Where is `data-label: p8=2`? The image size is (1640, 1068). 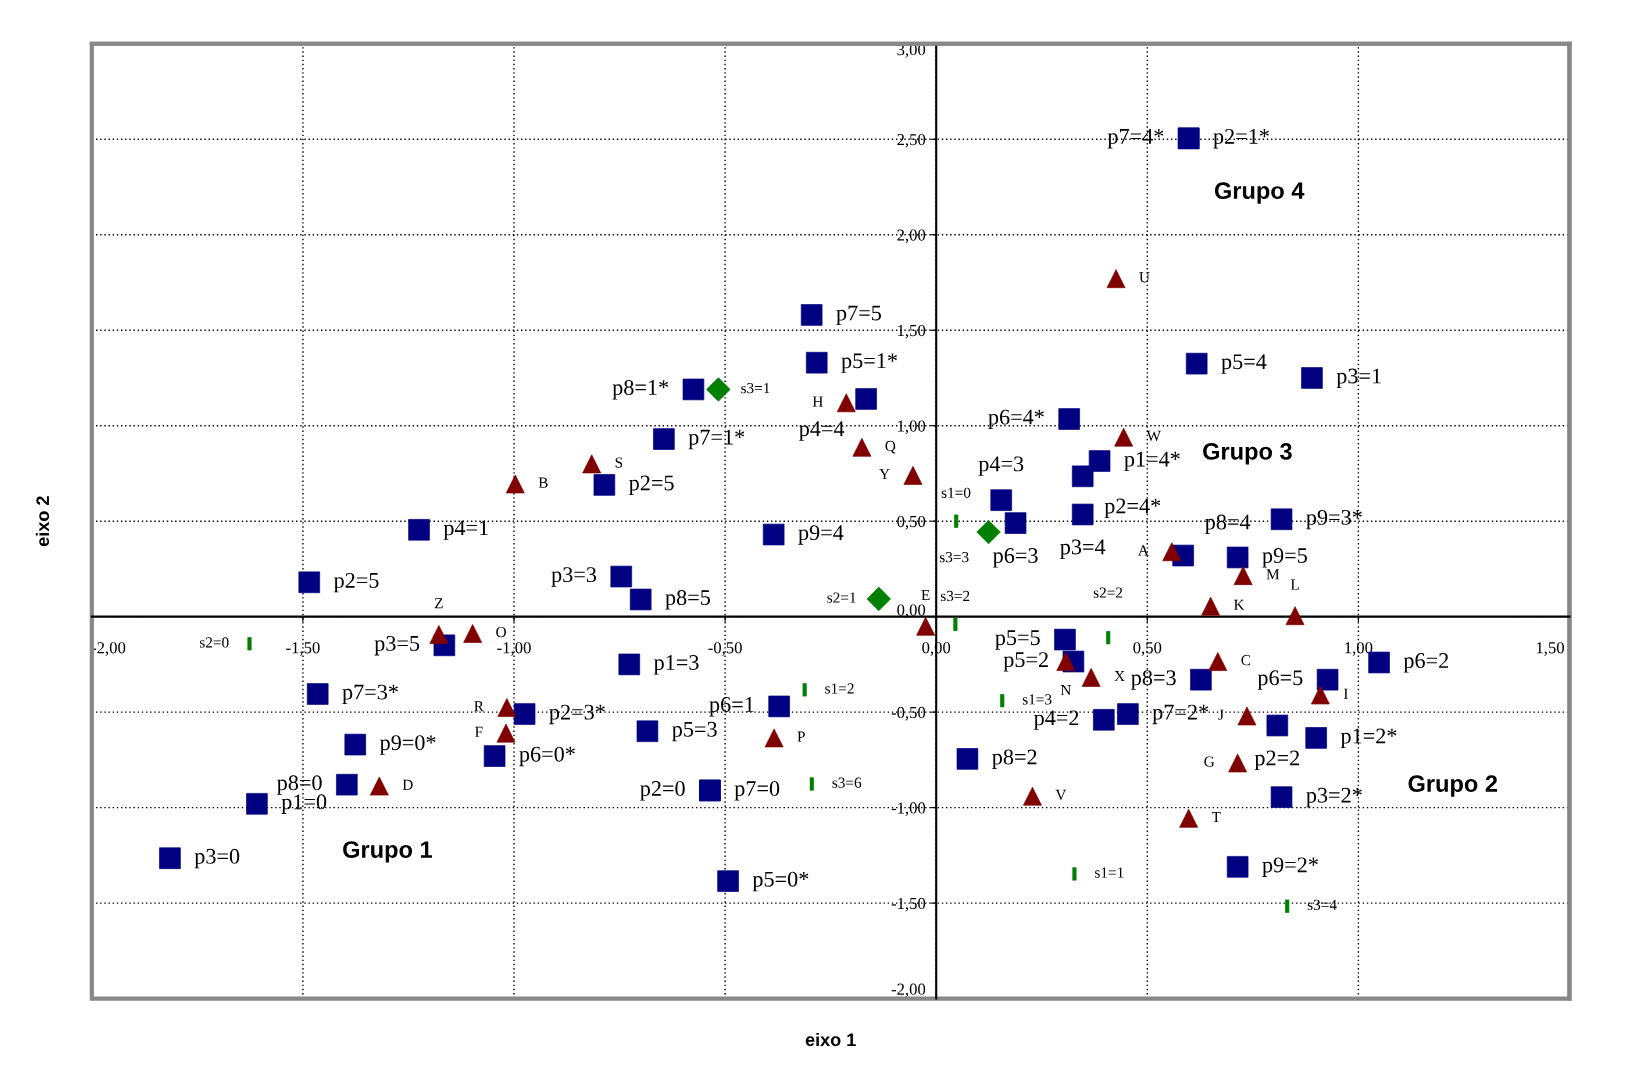 data-label: p8=2 is located at coordinates (1014, 759).